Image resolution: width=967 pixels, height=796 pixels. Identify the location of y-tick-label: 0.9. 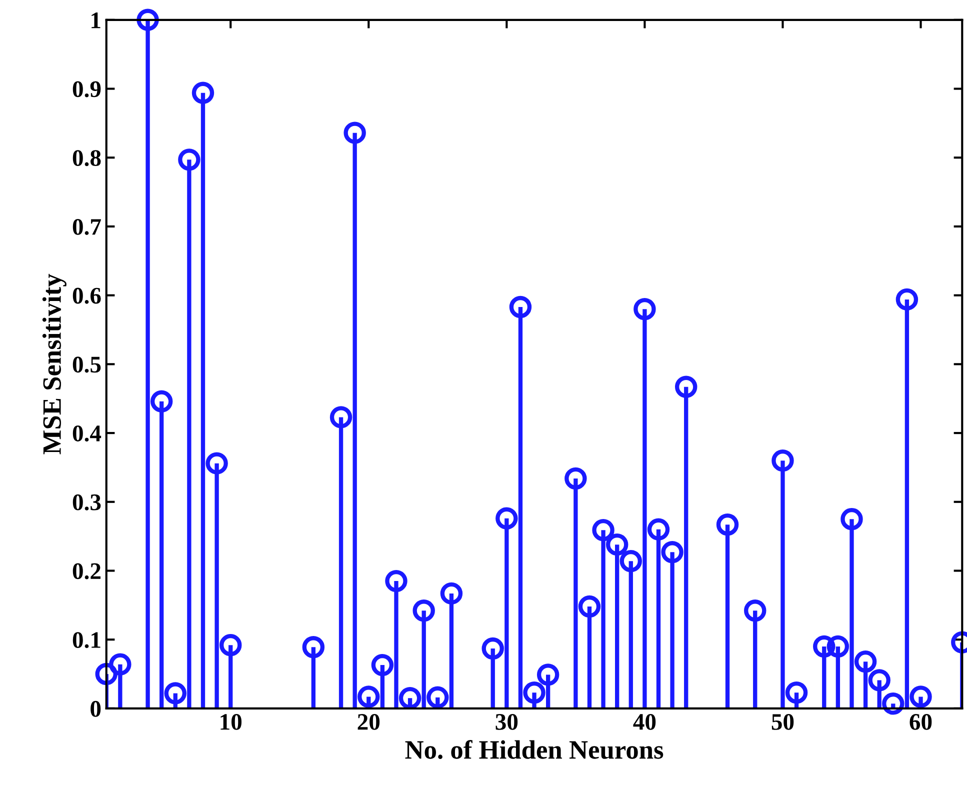
(86, 89).